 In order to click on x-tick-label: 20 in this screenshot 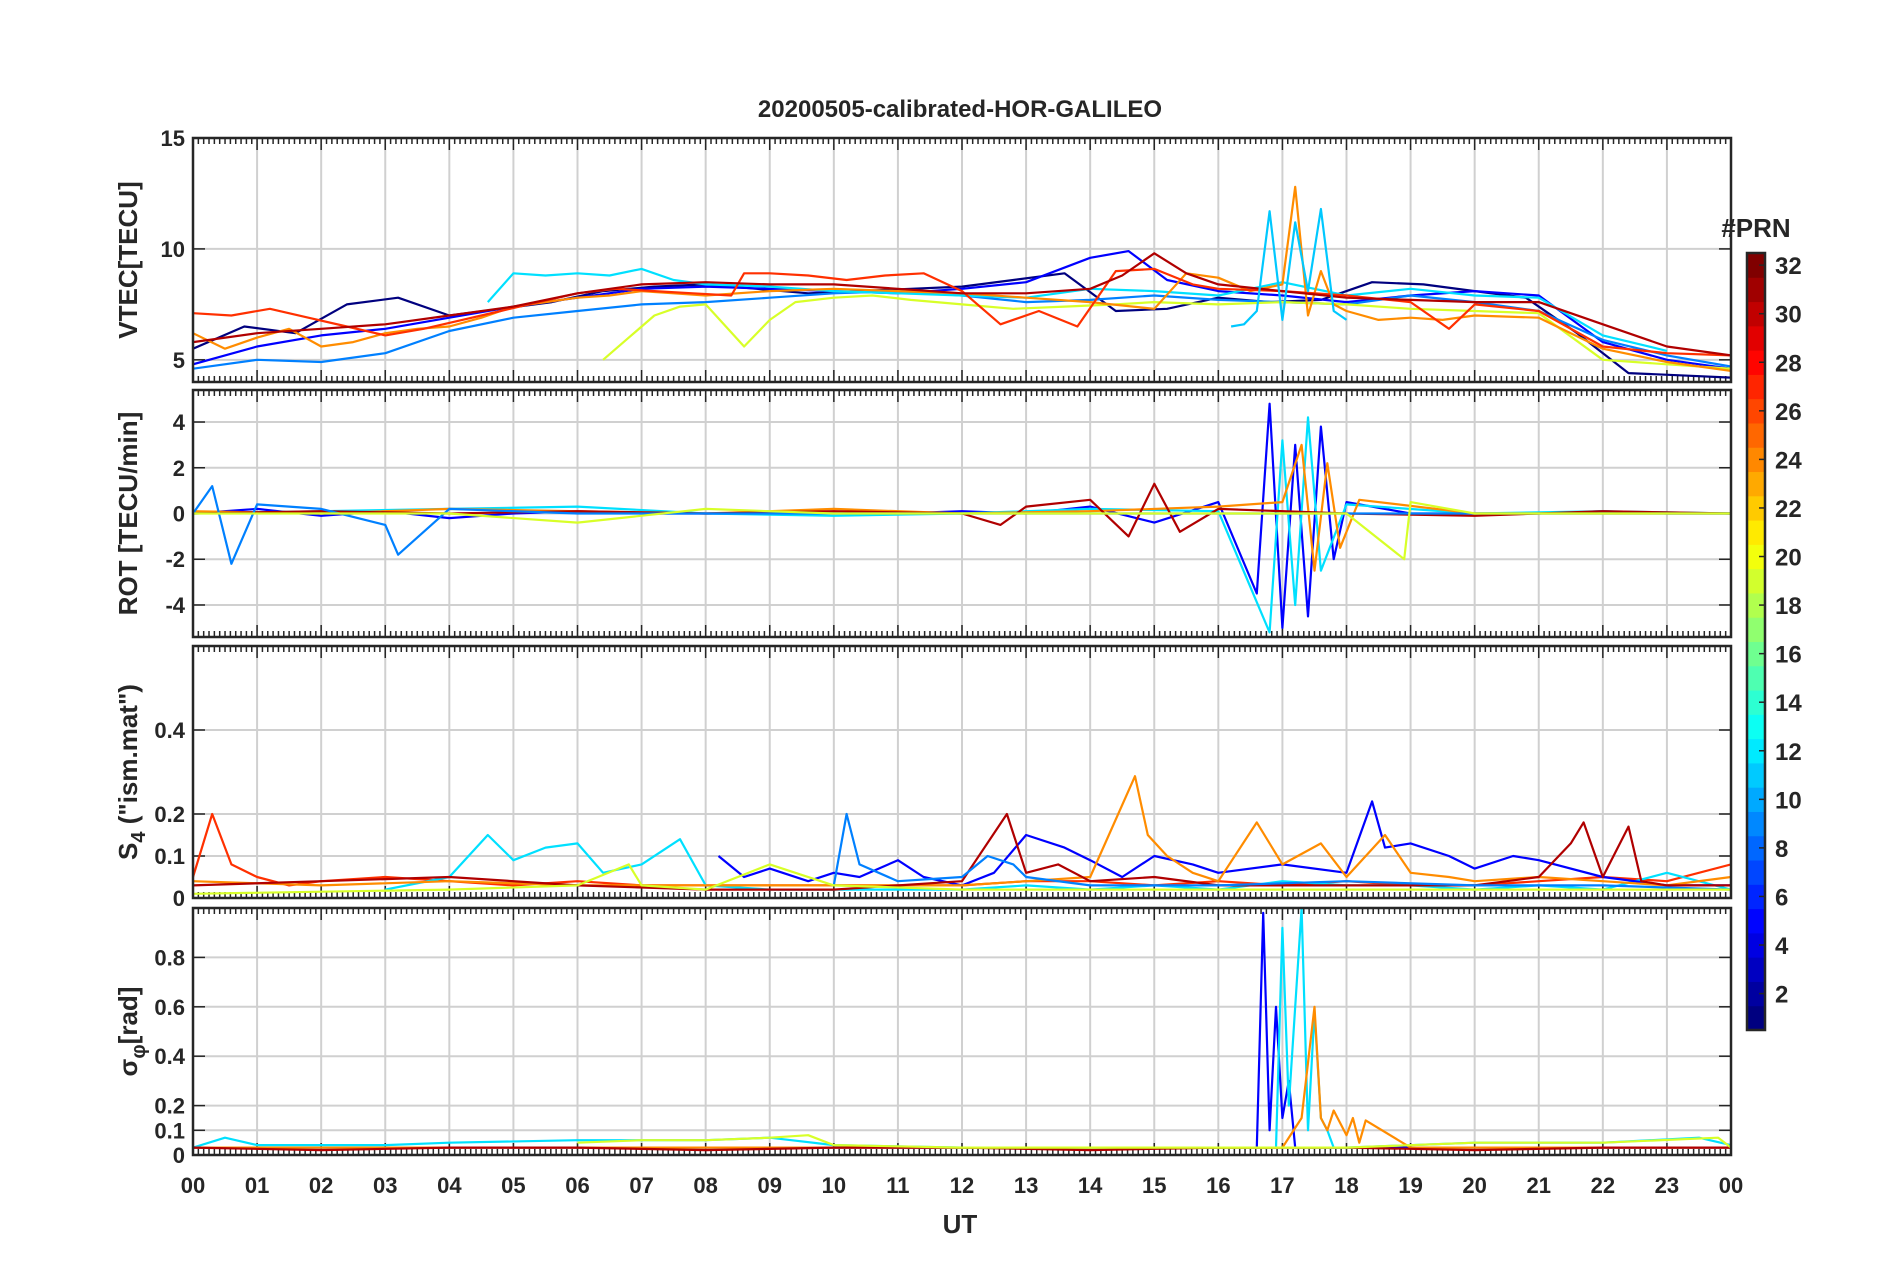, I will do `click(1474, 1185)`.